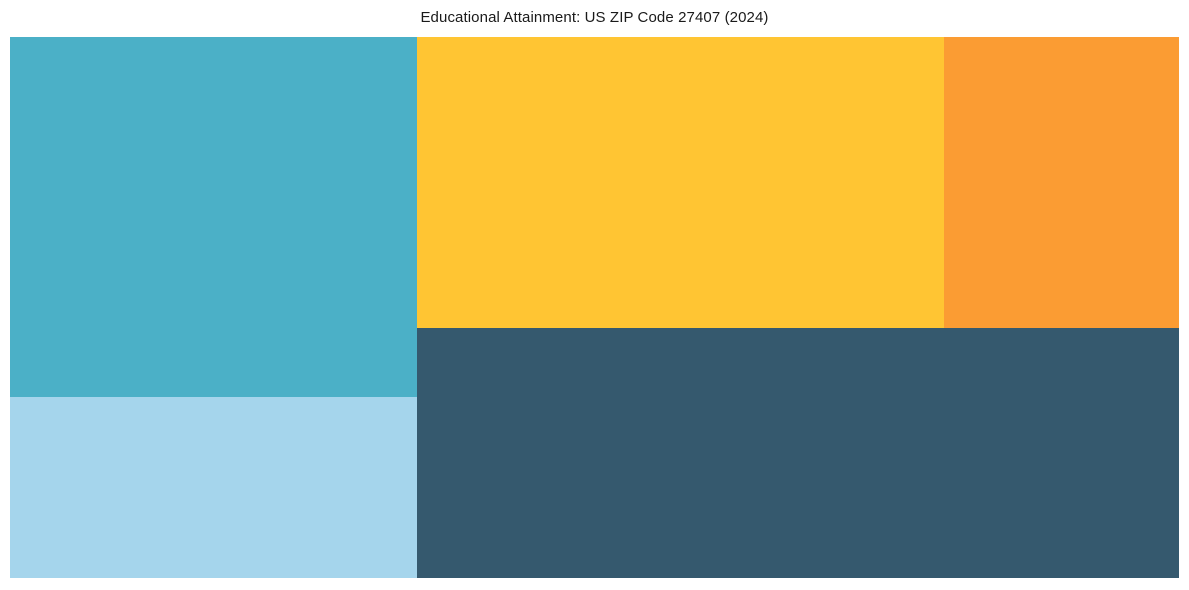 Image resolution: width=1189 pixels, height=590 pixels. What do you see at coordinates (213, 487) in the screenshot?
I see `treemap-tile-light-blue` at bounding box center [213, 487].